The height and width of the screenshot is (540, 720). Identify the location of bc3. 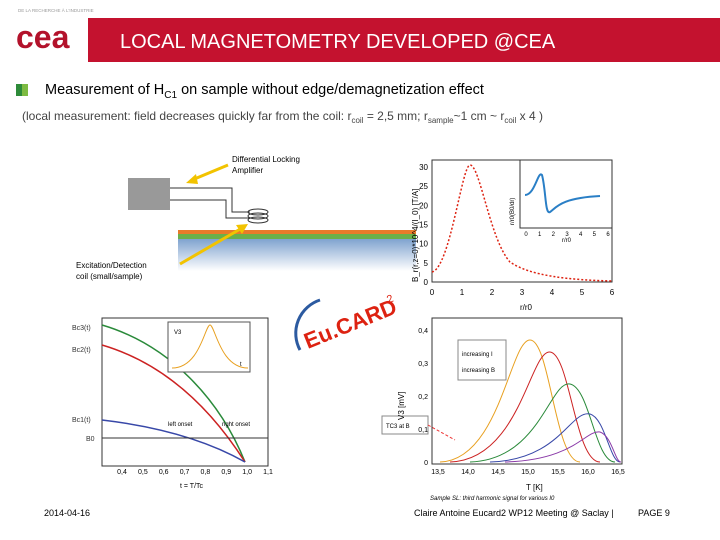
(173, 393).